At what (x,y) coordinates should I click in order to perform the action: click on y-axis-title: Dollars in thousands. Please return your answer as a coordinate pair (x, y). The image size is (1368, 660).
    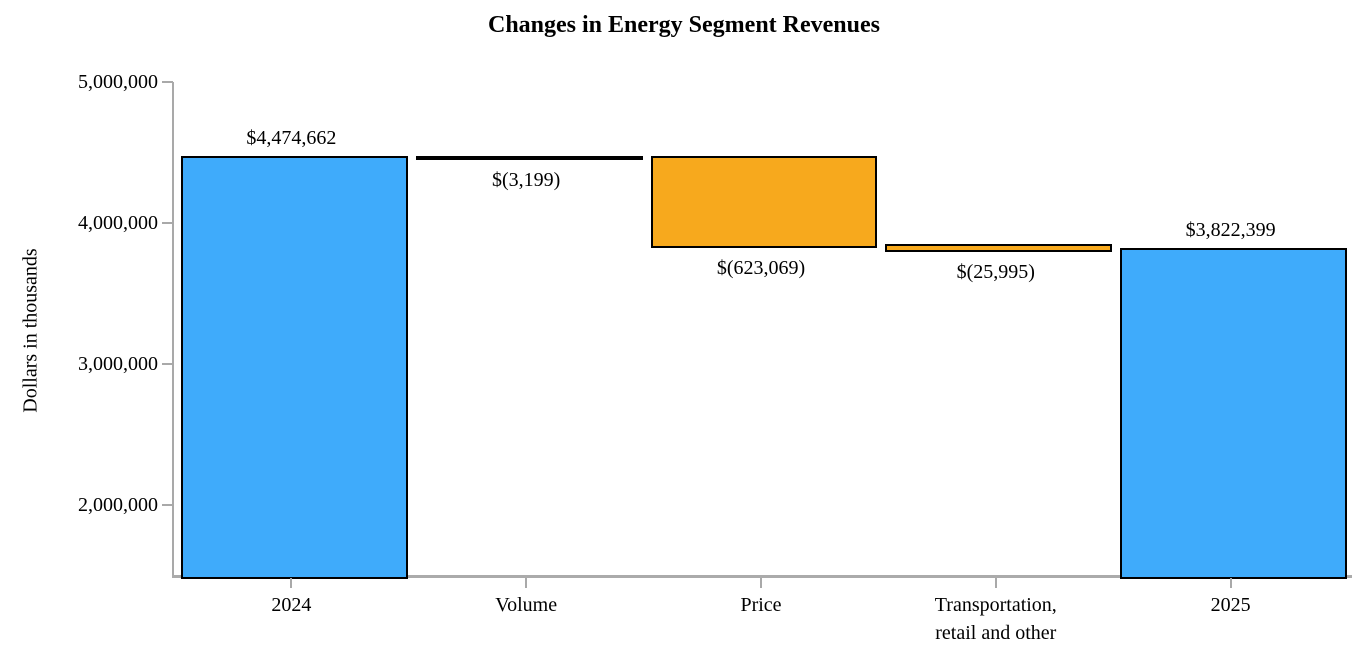
    Looking at the image, I should click on (30, 330).